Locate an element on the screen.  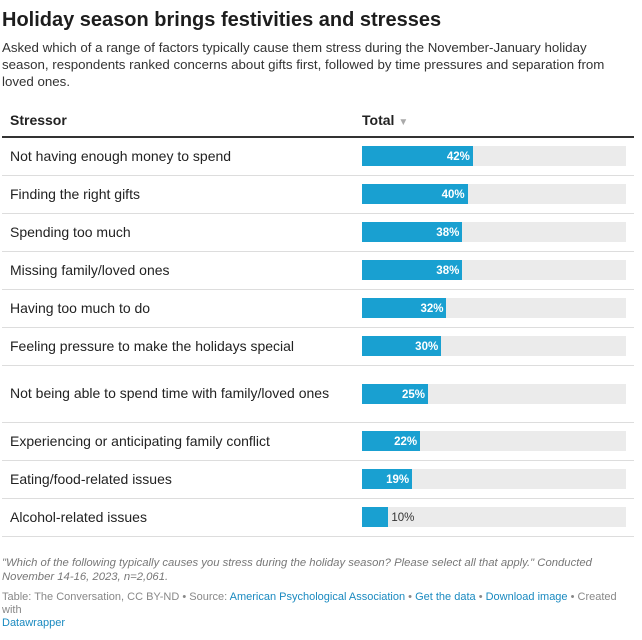
bar-track: 22% is located at coordinates (494, 441).